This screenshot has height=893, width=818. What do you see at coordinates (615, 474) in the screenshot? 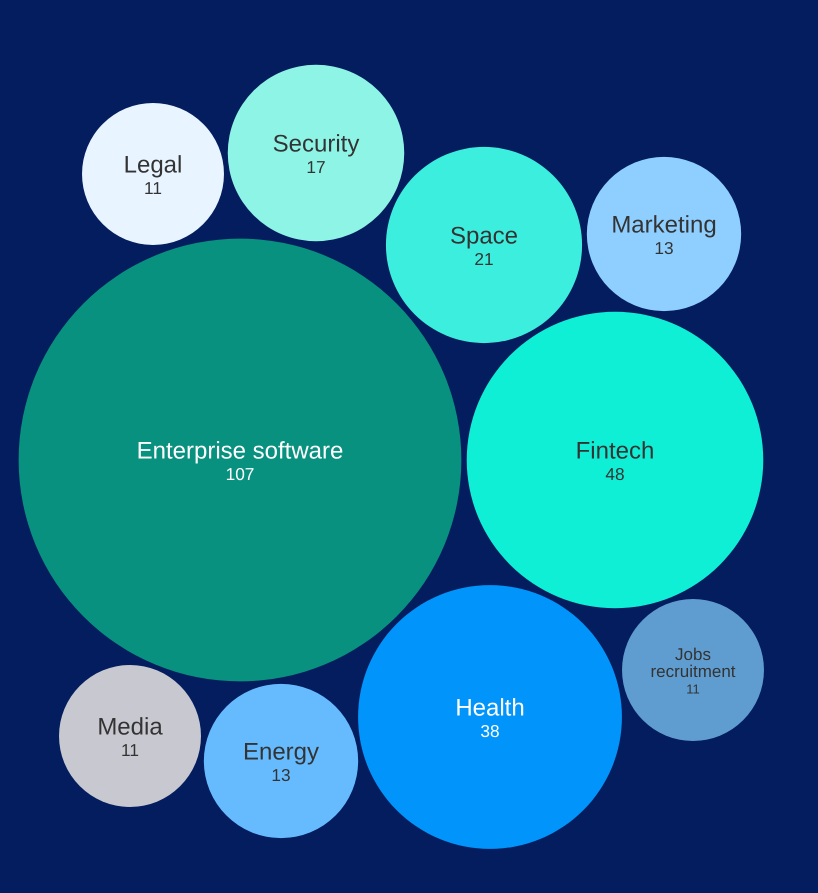
I see `data-label: 48` at bounding box center [615, 474].